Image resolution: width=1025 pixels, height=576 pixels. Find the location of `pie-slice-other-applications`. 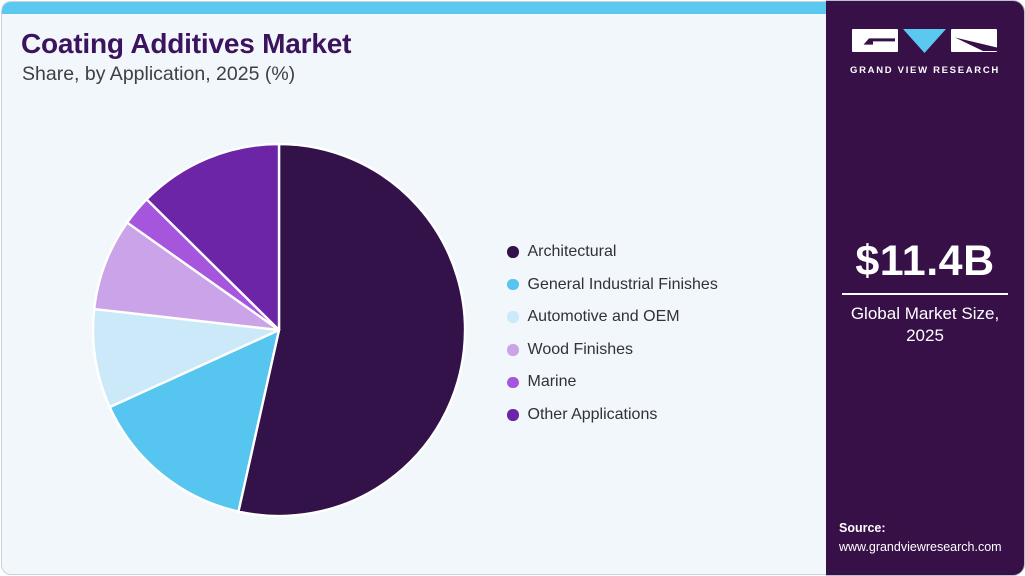

pie-slice-other-applications is located at coordinates (213, 237).